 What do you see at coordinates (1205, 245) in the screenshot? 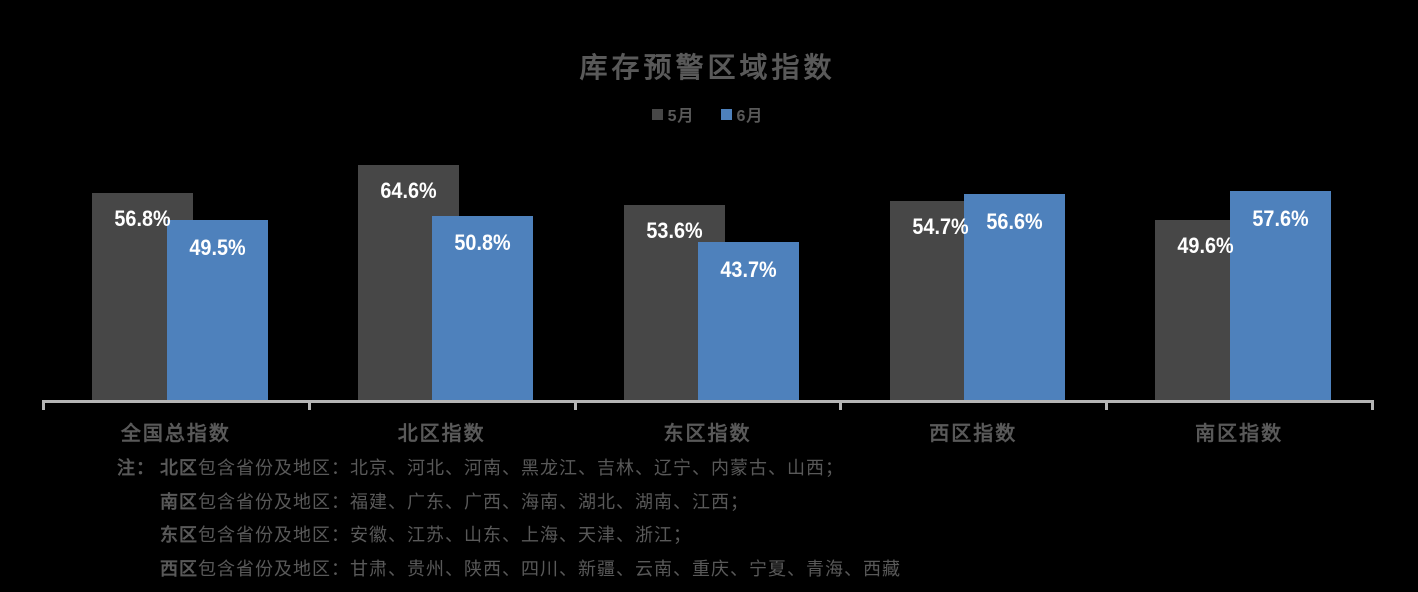
I see `bar-label-series-1-cat-5: 49.6%` at bounding box center [1205, 245].